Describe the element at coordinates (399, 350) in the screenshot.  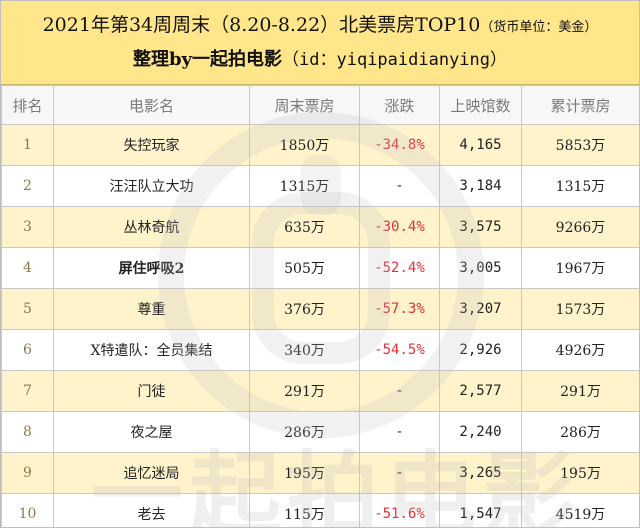
I see `change-cell: -54.5%` at that location.